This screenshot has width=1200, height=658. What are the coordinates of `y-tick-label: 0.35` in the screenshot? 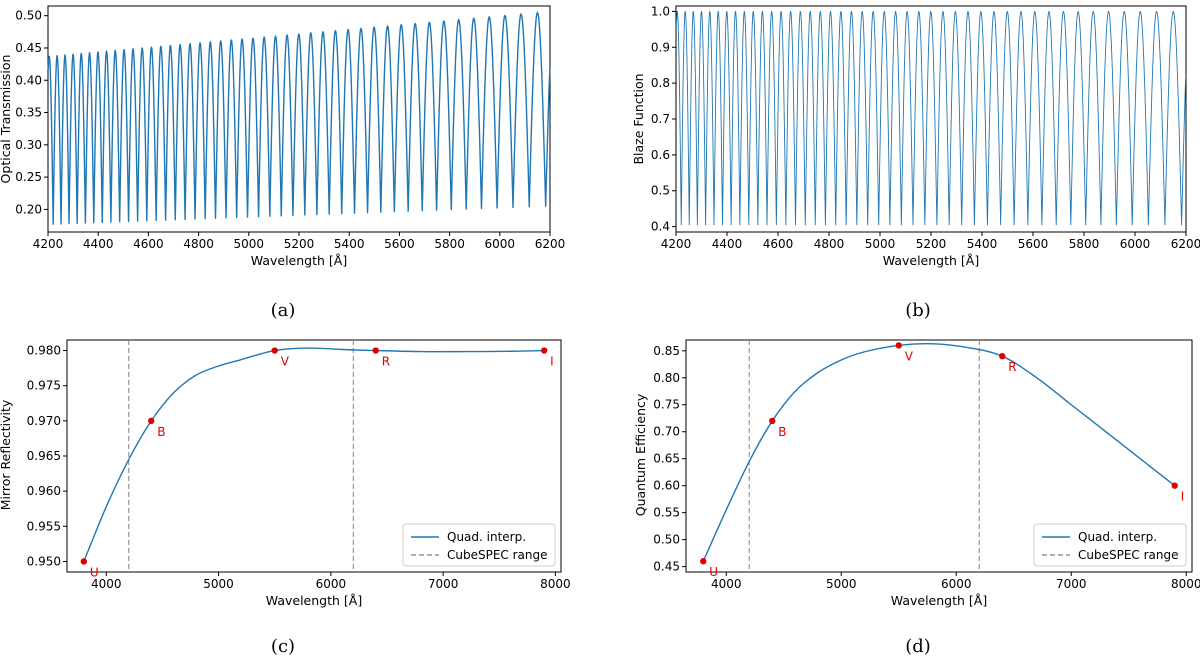 It's located at (28, 113).